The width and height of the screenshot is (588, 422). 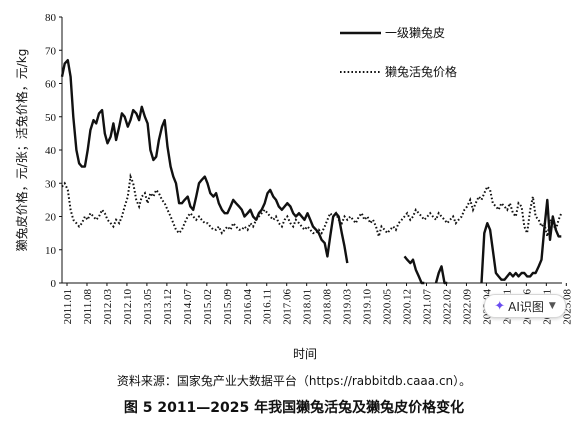 What do you see at coordinates (268, 306) in the screenshot?
I see `x-tick-label: 2016.11` at bounding box center [268, 306].